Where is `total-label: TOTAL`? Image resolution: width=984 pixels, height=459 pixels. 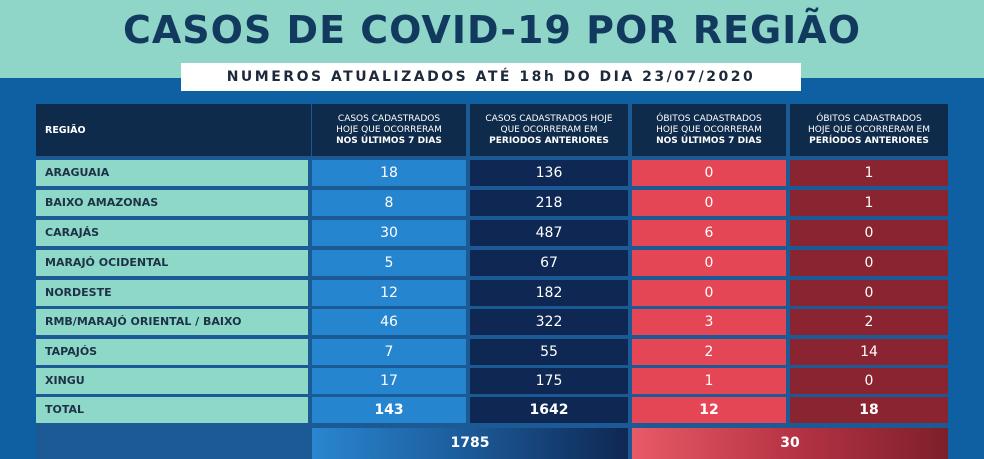
total-label: TOTAL is located at coordinates (172, 410).